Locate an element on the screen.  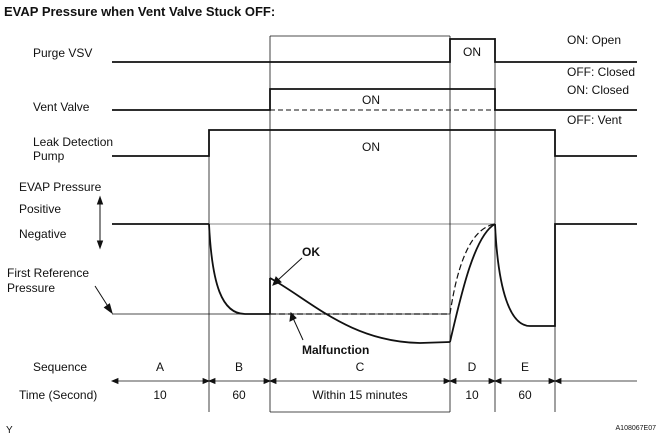
purge-vsv-signal is located at coordinates (374, 50).